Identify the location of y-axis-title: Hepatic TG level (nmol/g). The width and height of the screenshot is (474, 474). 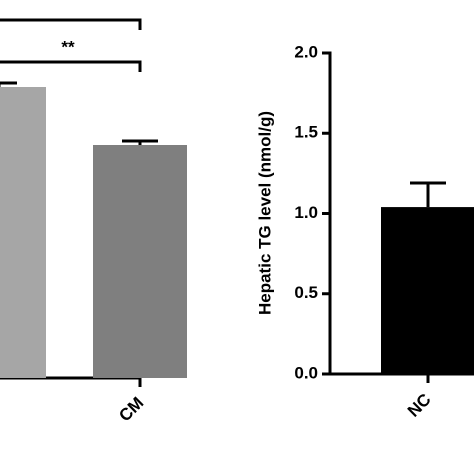
(264, 213).